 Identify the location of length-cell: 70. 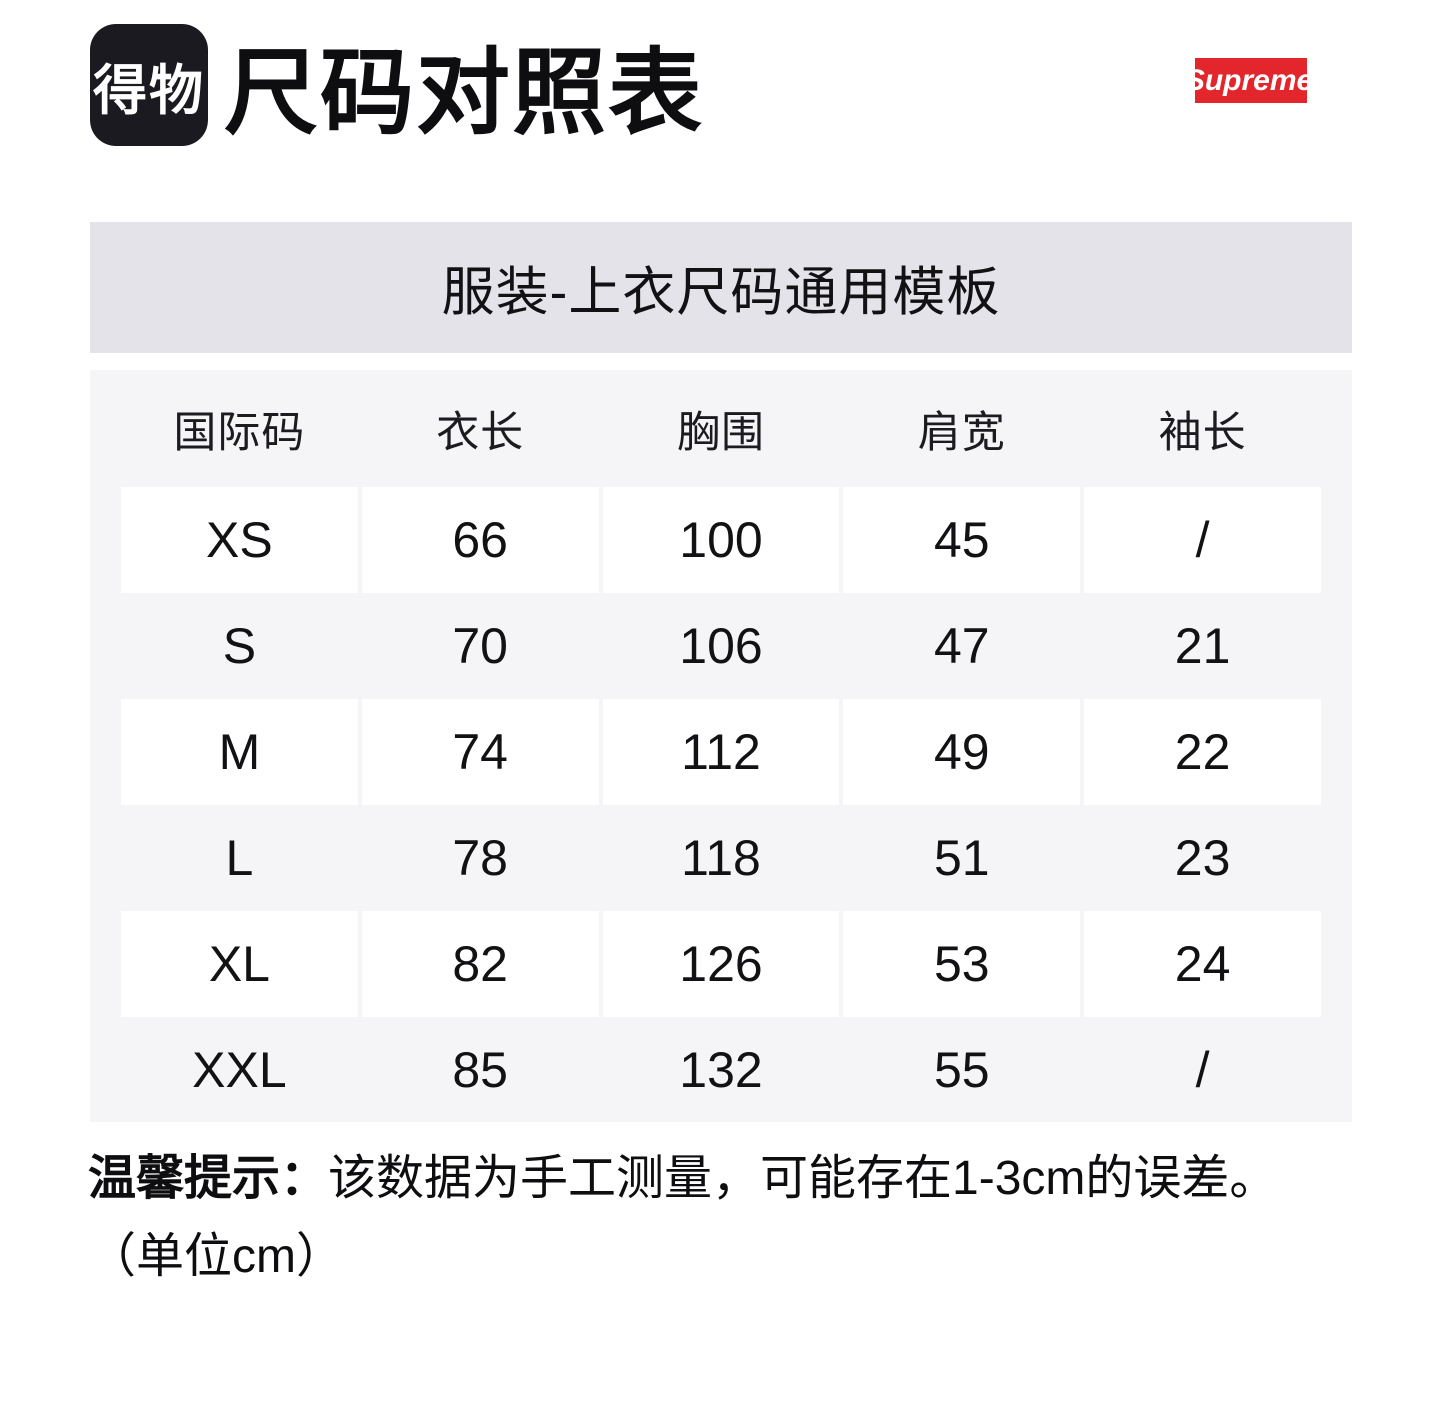
(480, 646).